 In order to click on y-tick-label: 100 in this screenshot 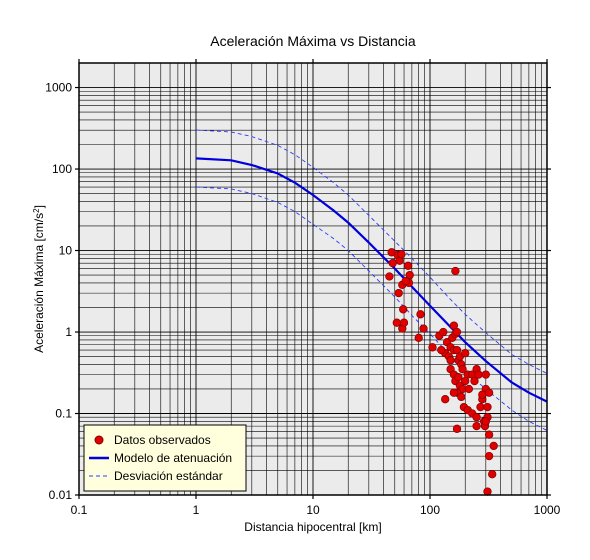, I will do `click(62, 169)`.